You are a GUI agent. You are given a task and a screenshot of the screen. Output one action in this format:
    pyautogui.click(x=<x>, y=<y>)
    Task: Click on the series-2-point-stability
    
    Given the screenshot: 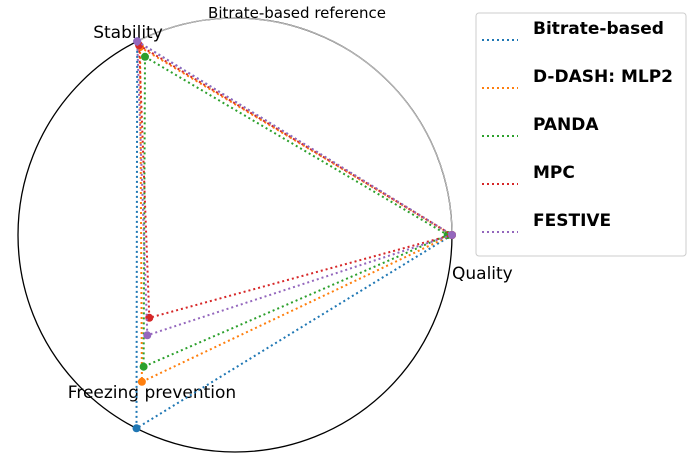 What is the action you would take?
    pyautogui.click(x=145, y=56)
    